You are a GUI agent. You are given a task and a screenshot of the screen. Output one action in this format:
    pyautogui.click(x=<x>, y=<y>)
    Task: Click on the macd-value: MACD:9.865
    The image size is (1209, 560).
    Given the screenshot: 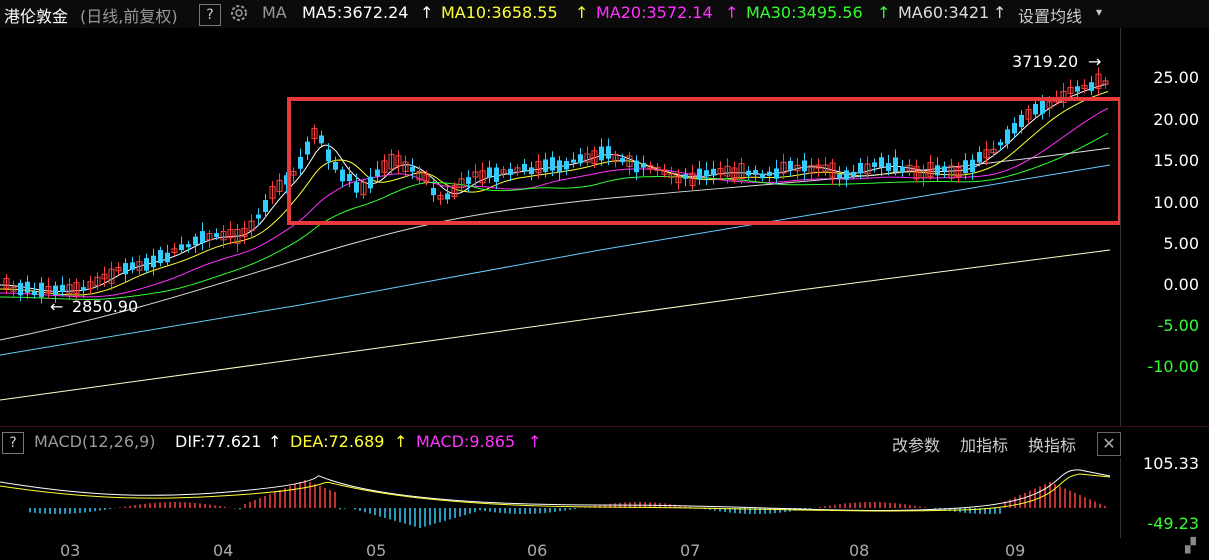 What is the action you would take?
    pyautogui.click(x=466, y=441)
    